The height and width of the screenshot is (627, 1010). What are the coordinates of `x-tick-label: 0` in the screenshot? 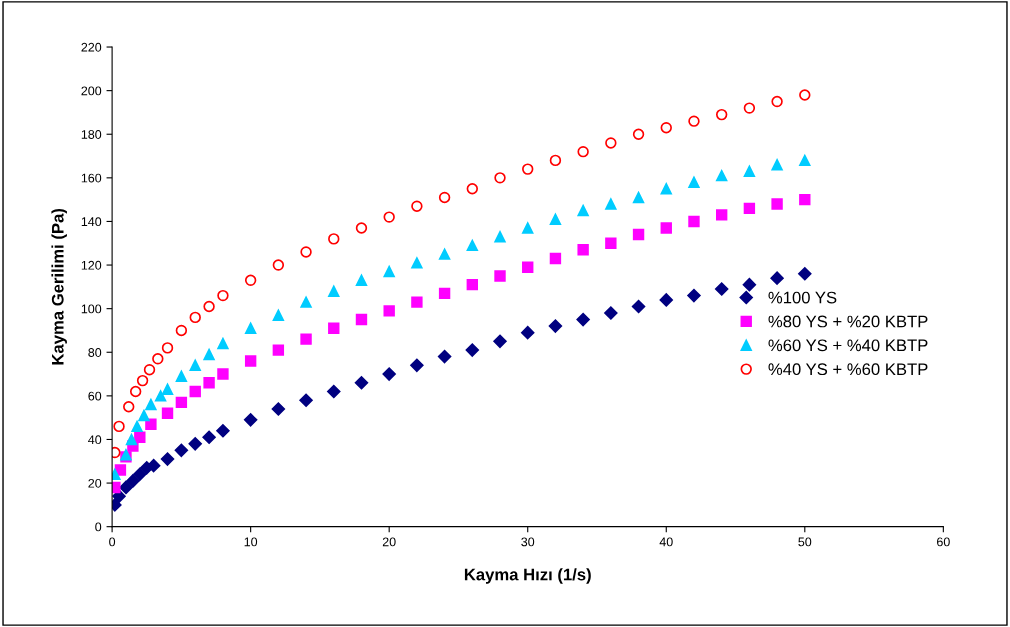 It's located at (112, 542).